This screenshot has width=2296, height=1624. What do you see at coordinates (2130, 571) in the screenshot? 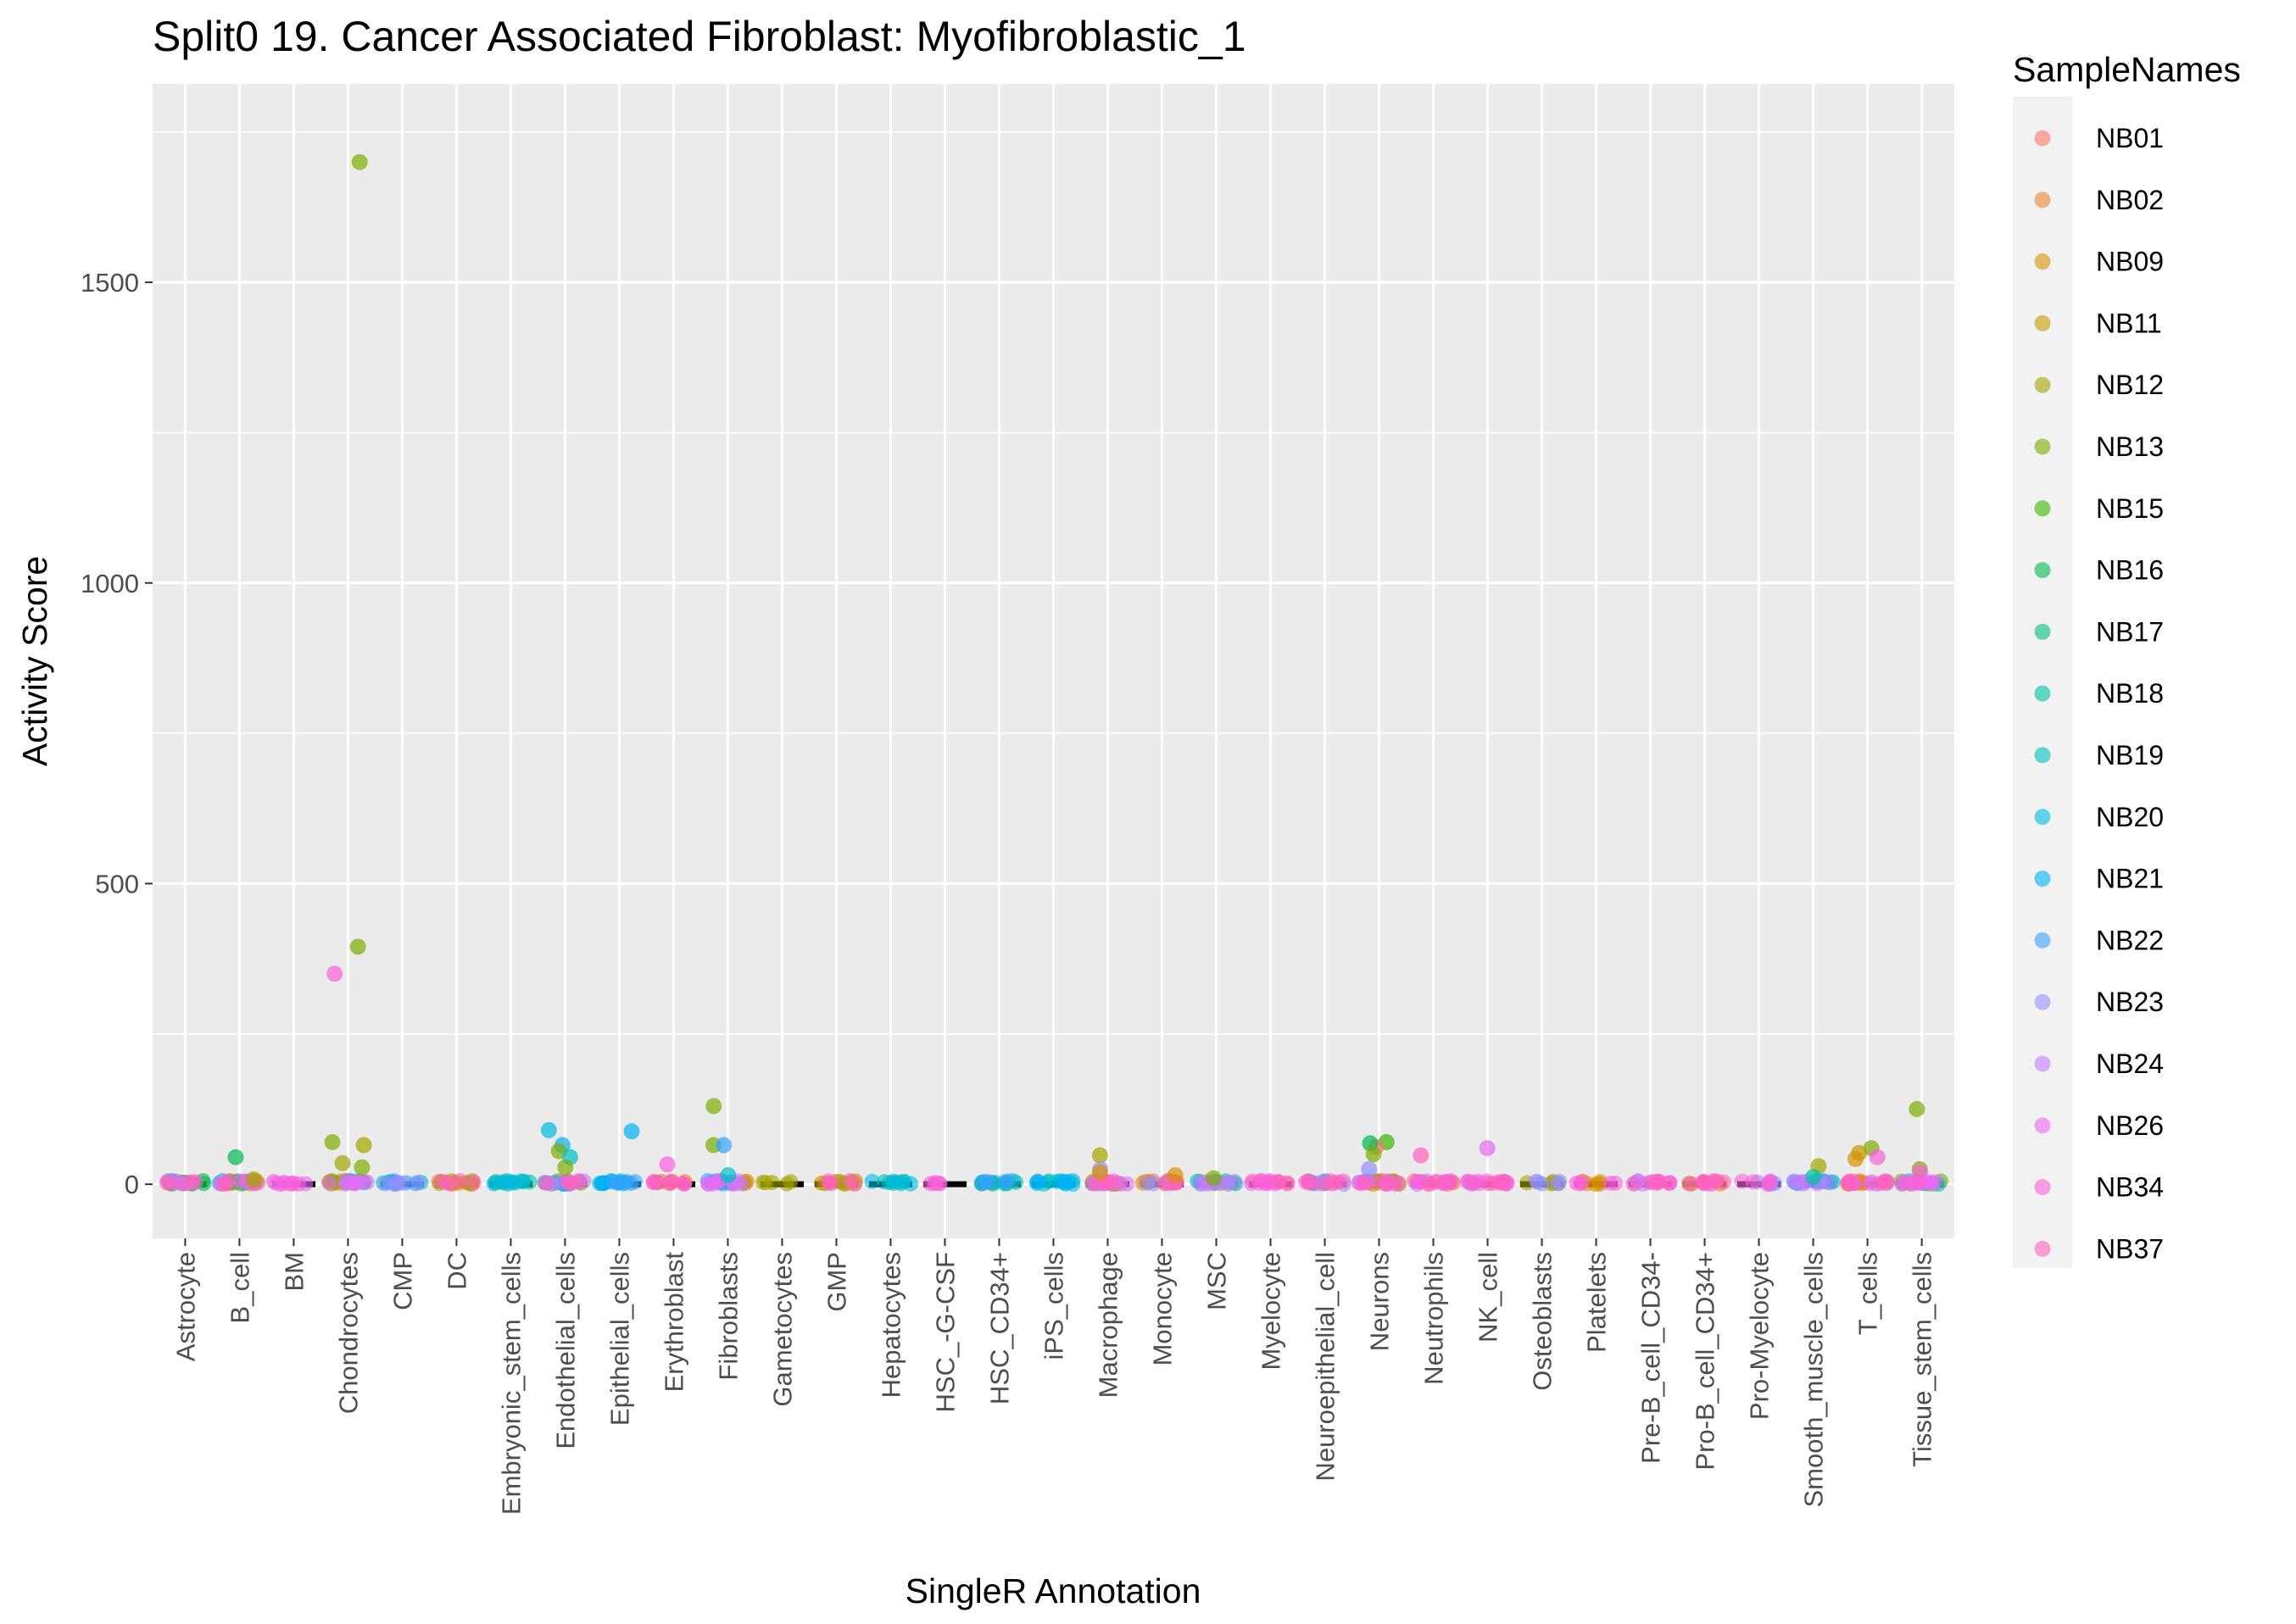
I see `legend-label: NB16` at bounding box center [2130, 571].